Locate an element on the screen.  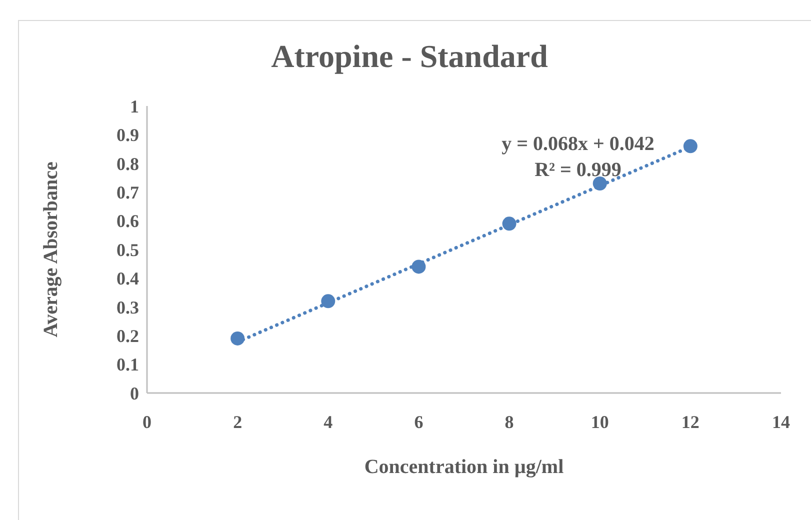
y-tick-label: 0.2 is located at coordinates (127, 336).